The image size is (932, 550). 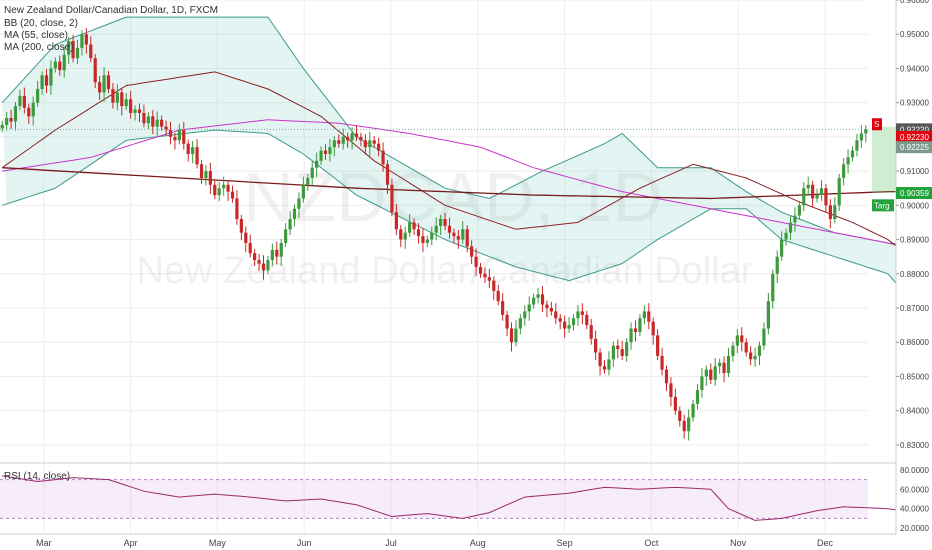 I want to click on price-tick-label: 0.89000, so click(x=914, y=240).